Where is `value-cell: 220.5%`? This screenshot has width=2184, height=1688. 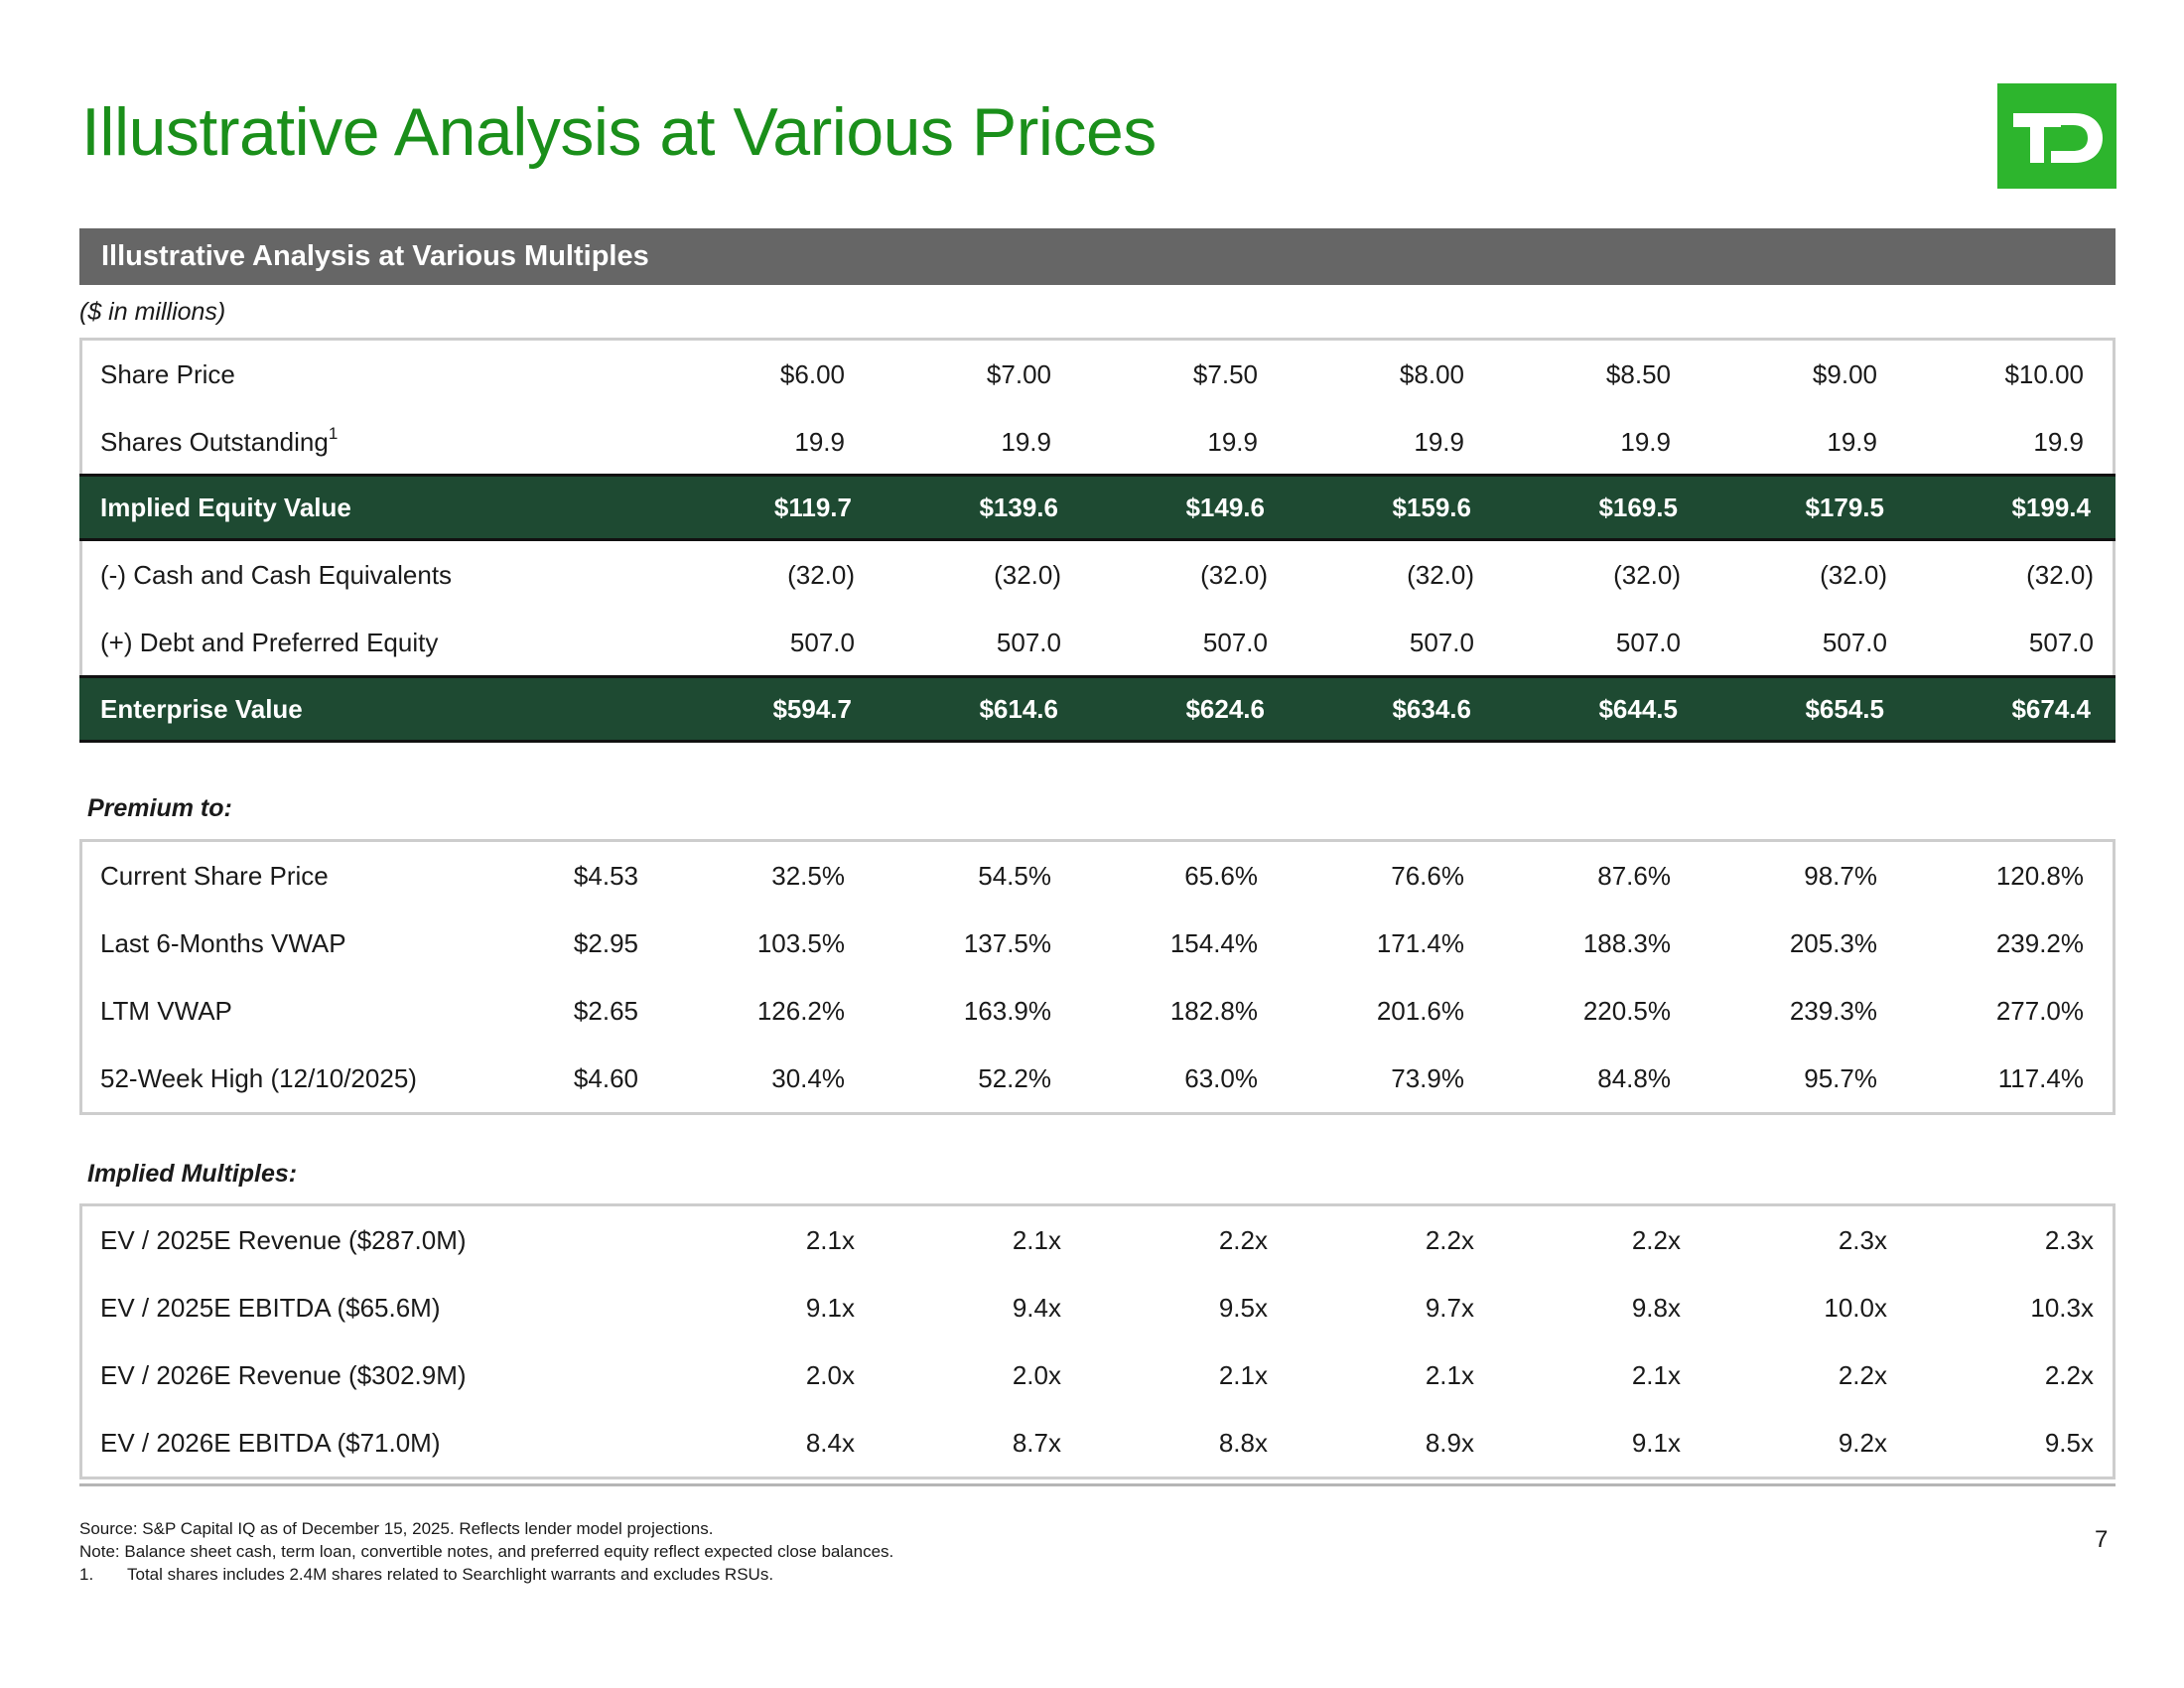
value-cell: 220.5% is located at coordinates (1626, 1011).